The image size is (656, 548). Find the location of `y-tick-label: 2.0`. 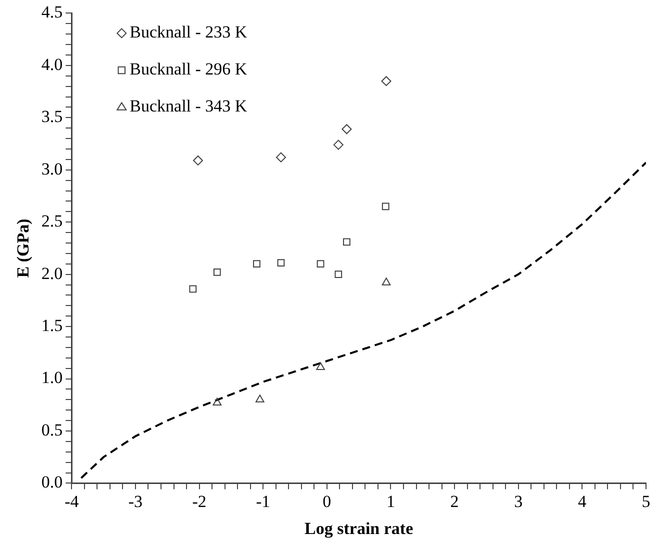

y-tick-label: 2.0 is located at coordinates (52, 273).